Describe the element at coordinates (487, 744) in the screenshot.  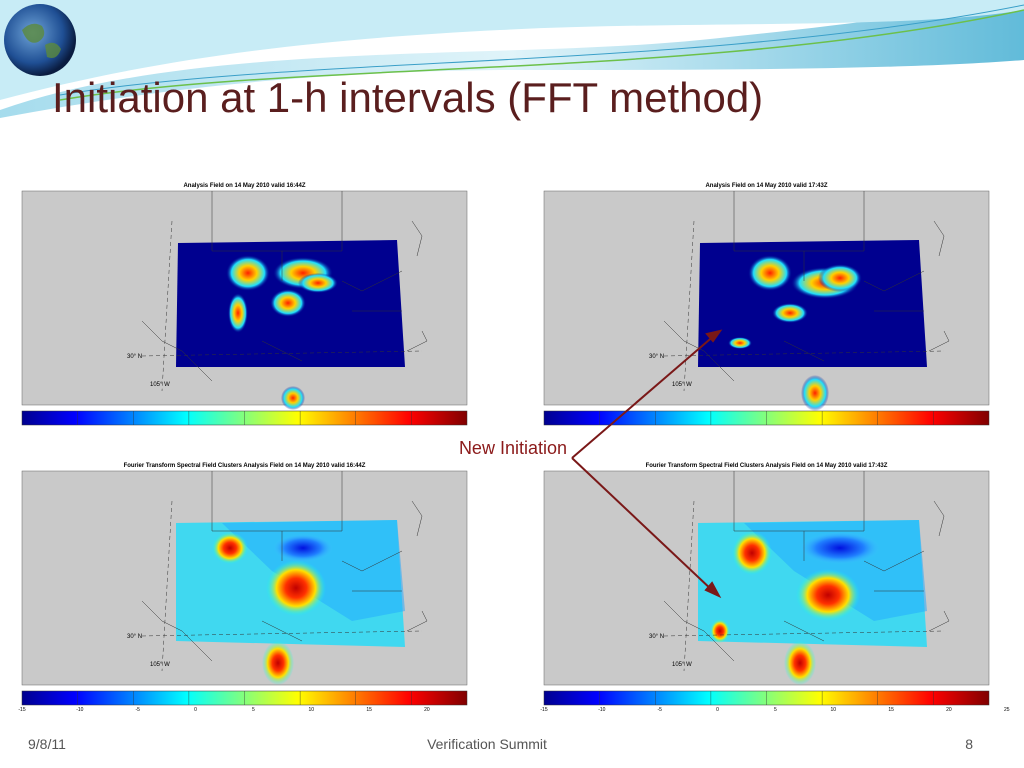
I see `footer-title: Verification Summit` at that location.